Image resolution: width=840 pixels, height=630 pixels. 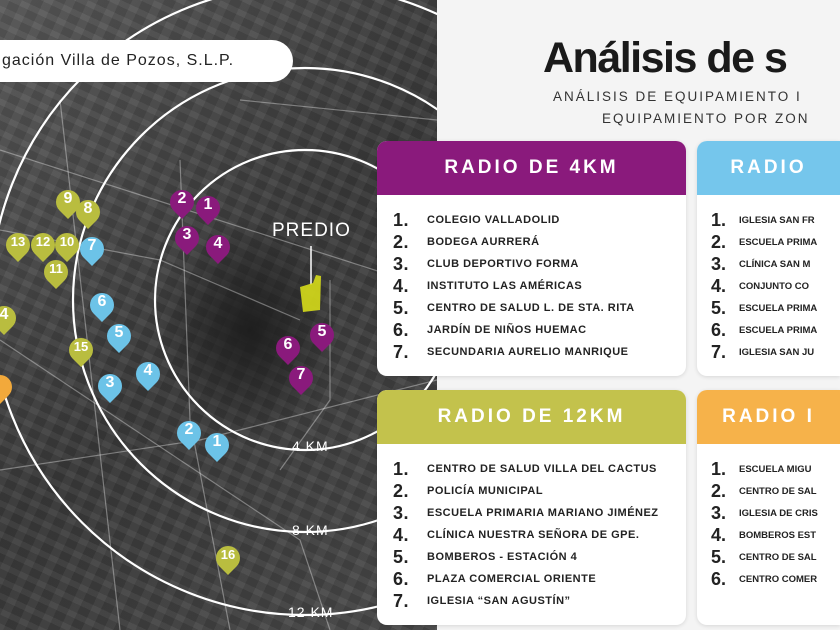 I want to click on list-item: 4. BOMBEROS EST, so click(x=775, y=535).